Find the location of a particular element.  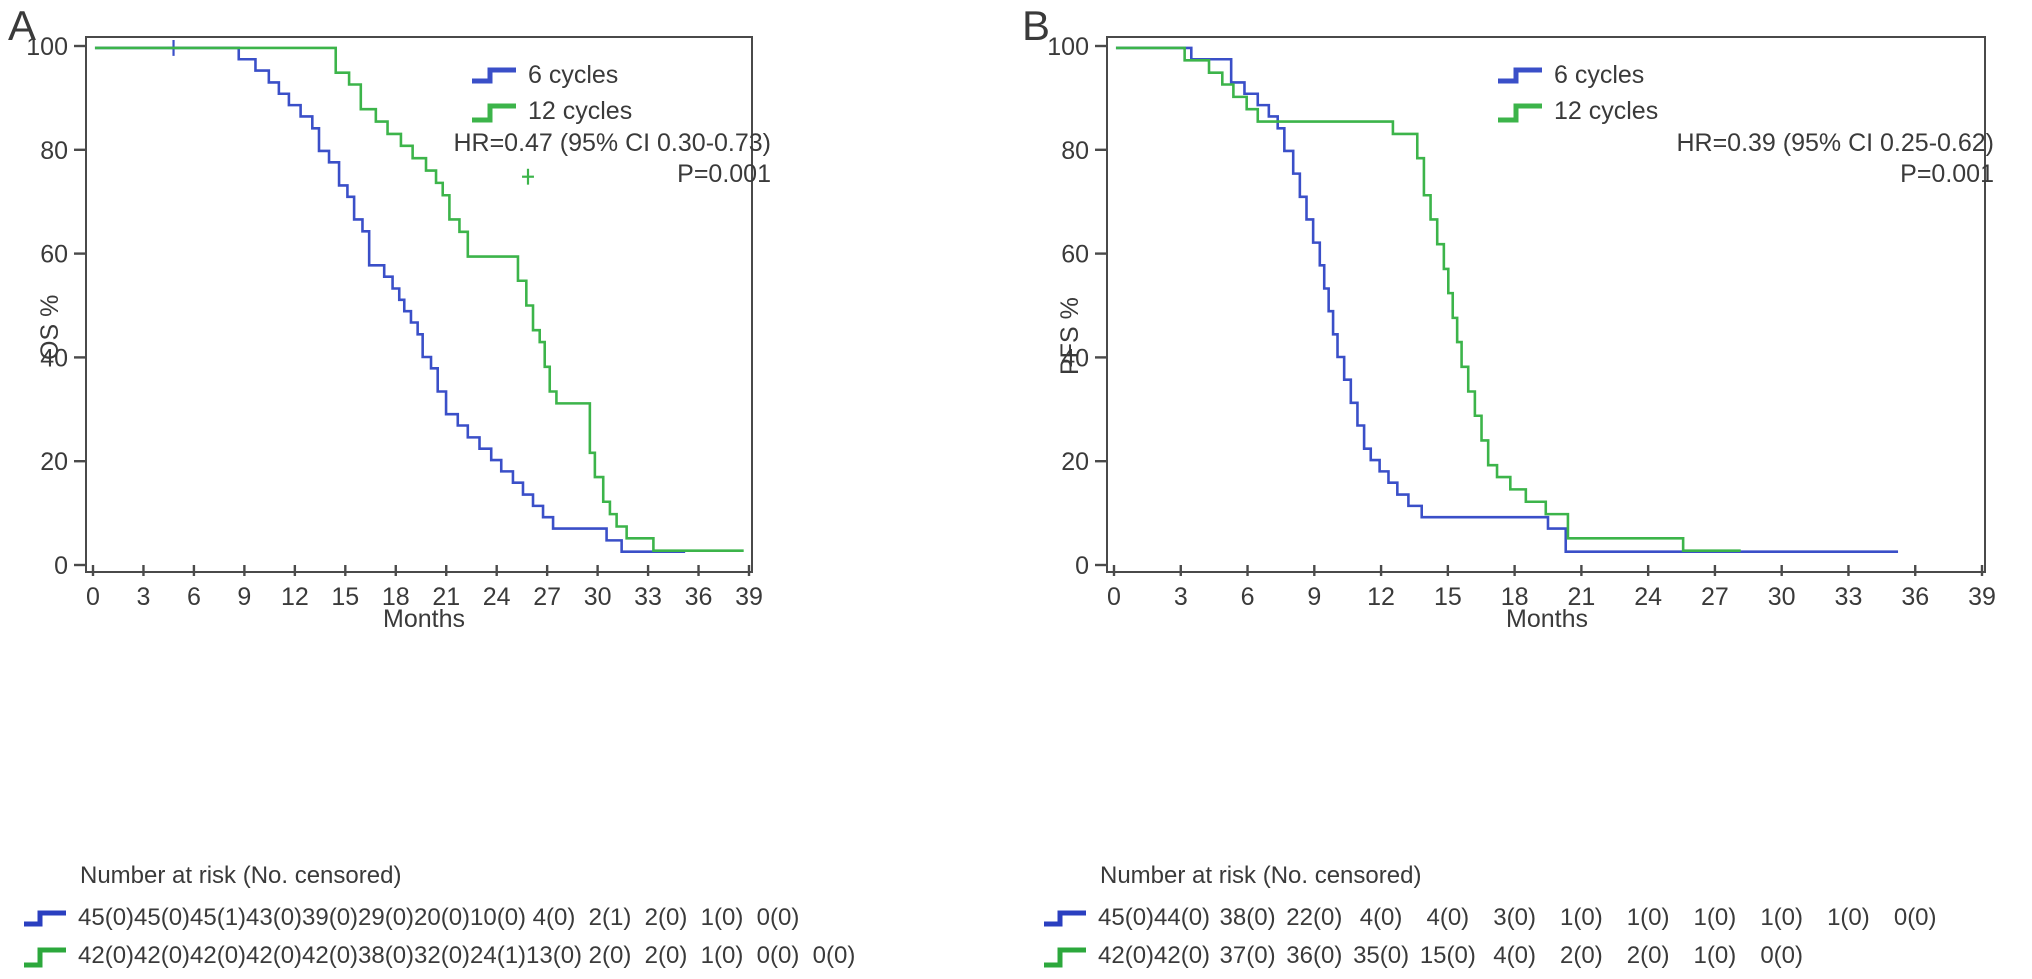

panel-b-y-axis-label: PFS % is located at coordinates (1070, 336).